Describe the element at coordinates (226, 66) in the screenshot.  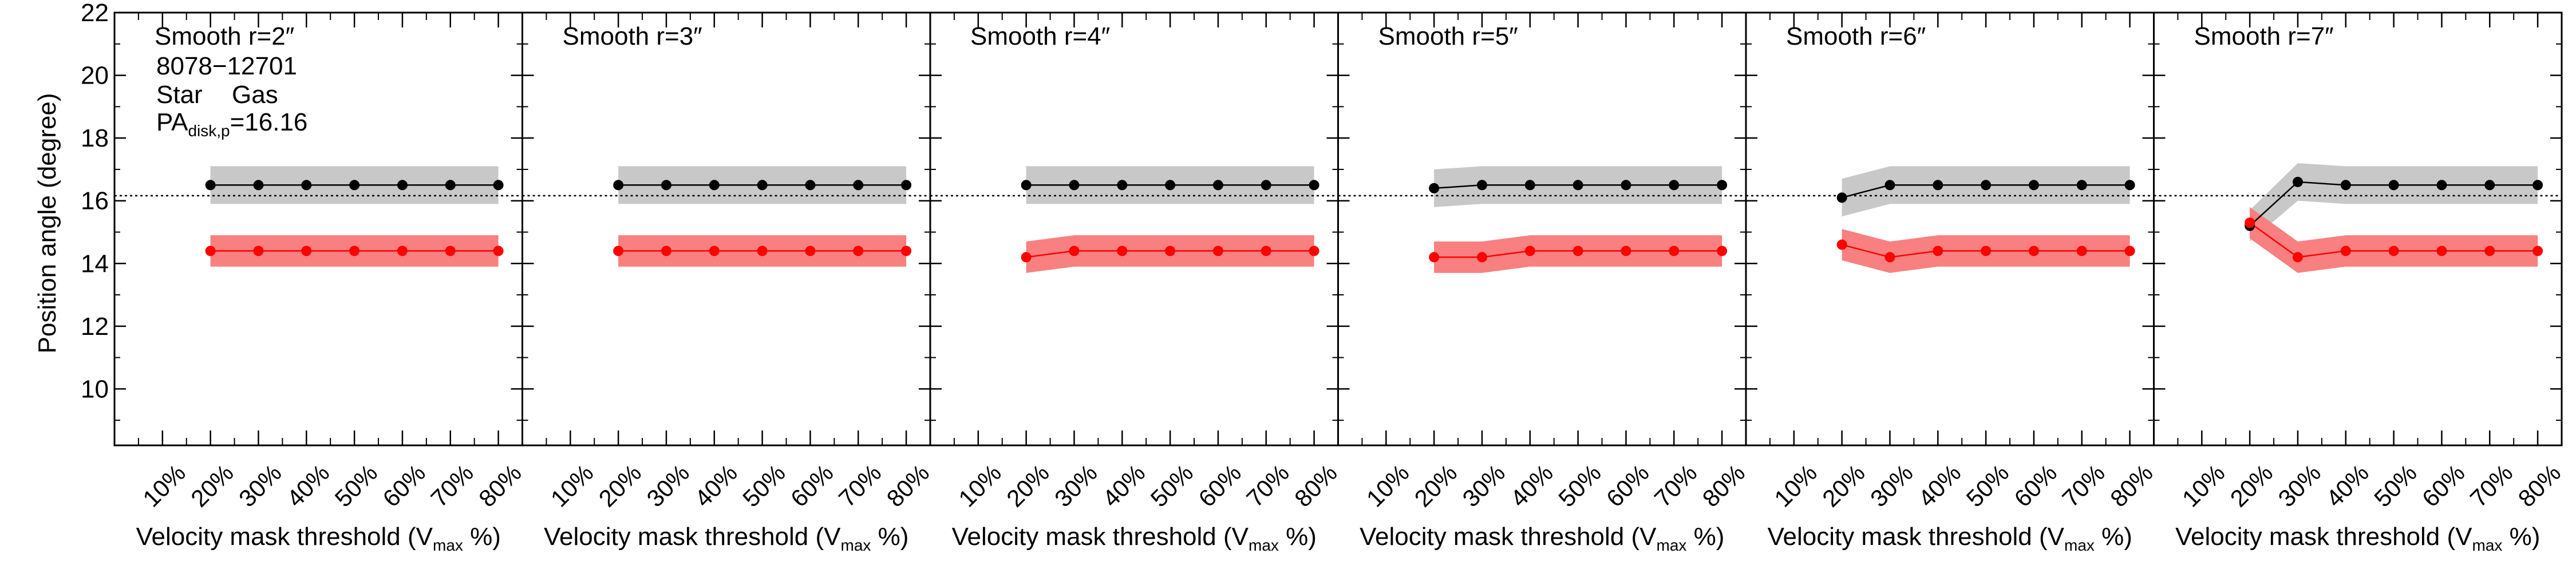
I see `info-id-text: 8078−12701` at that location.